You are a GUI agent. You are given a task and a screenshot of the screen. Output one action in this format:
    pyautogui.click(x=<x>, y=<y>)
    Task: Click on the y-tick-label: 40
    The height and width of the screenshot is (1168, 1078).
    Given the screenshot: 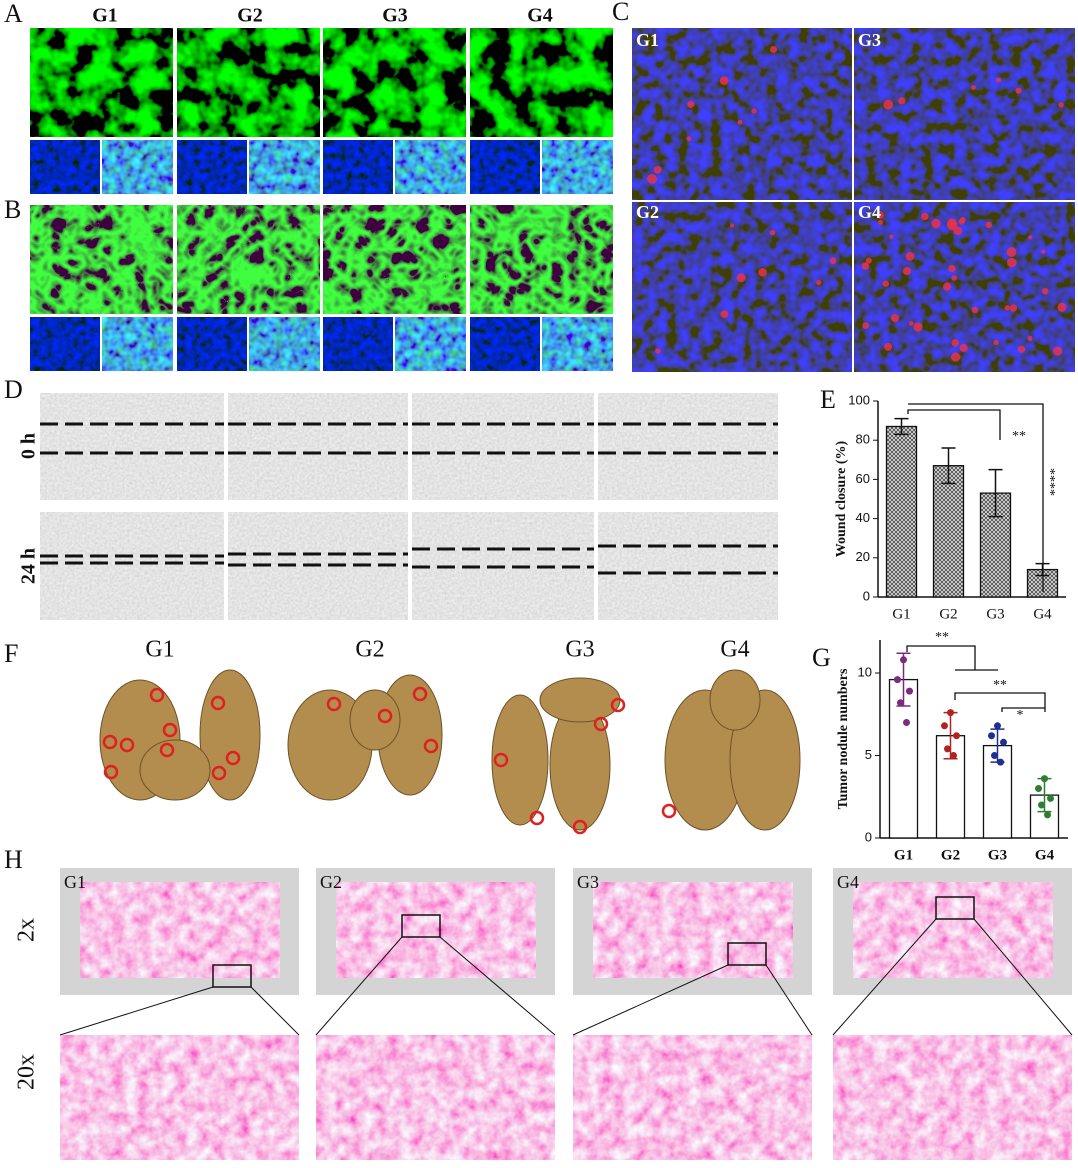 What is the action you would take?
    pyautogui.click(x=863, y=517)
    